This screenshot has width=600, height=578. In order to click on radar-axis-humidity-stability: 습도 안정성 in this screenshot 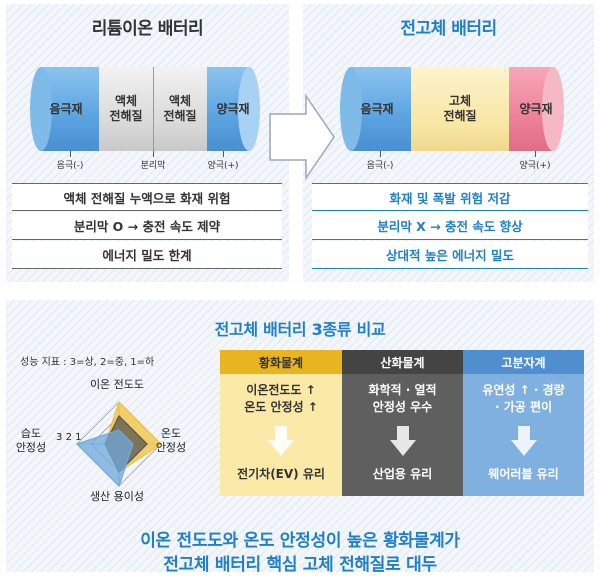, I will do `click(31, 441)`.